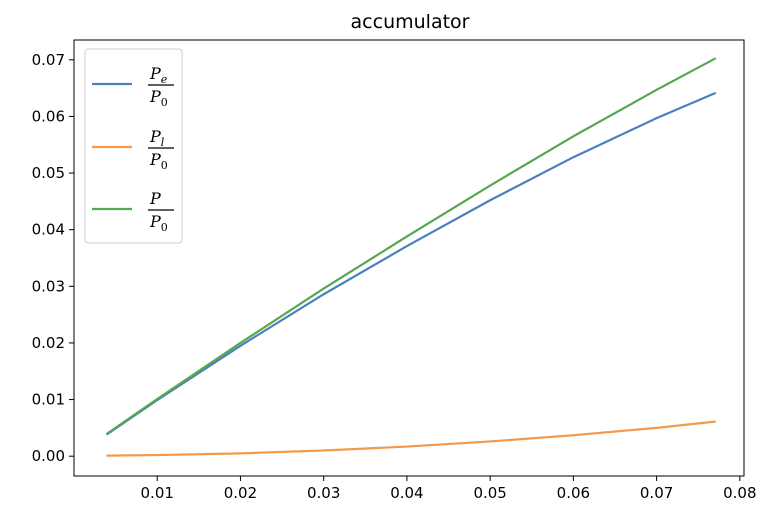 The image size is (782, 524). What do you see at coordinates (157, 138) in the screenshot?
I see `legend-numerator: Pl` at bounding box center [157, 138].